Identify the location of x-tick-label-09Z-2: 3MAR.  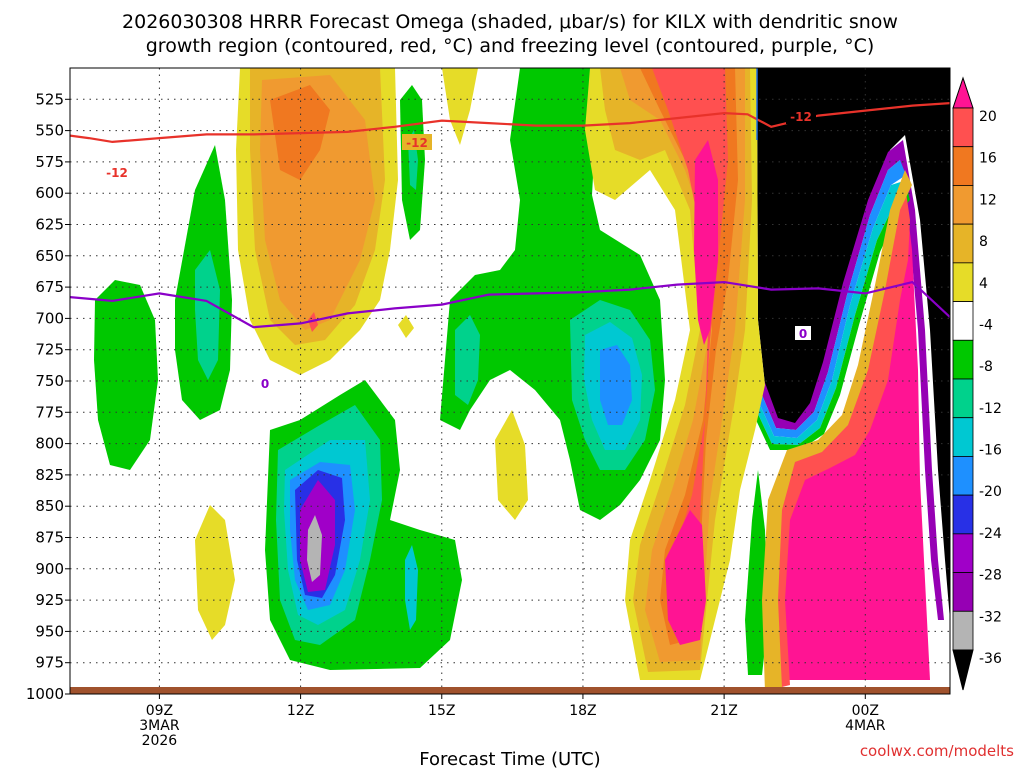
(159, 726).